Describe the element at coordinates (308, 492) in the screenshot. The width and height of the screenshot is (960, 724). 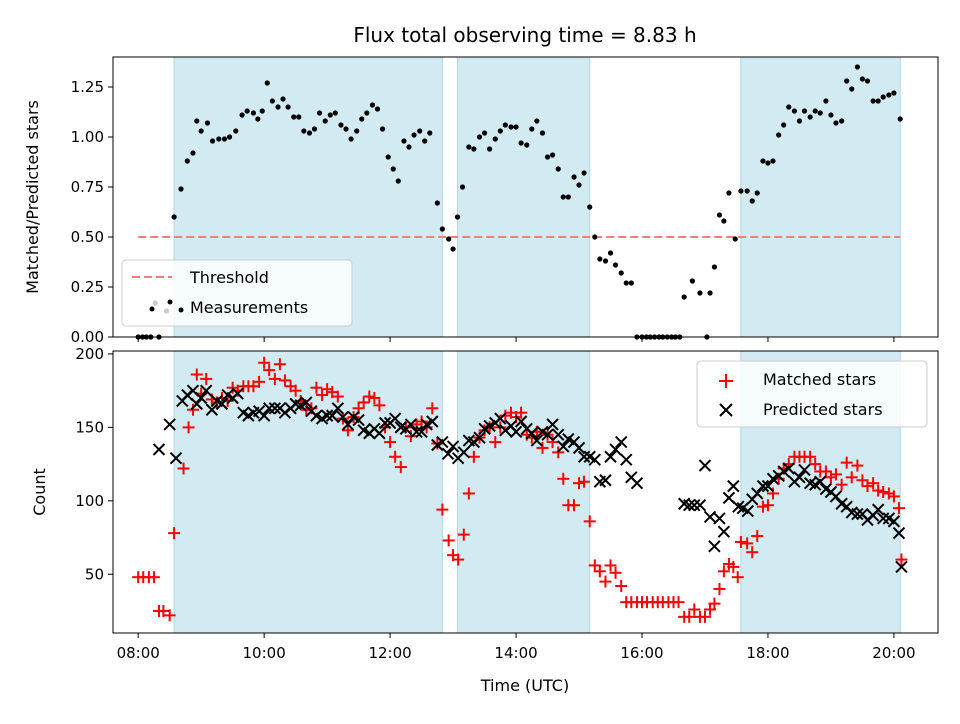
I see `observing-window-shade` at that location.